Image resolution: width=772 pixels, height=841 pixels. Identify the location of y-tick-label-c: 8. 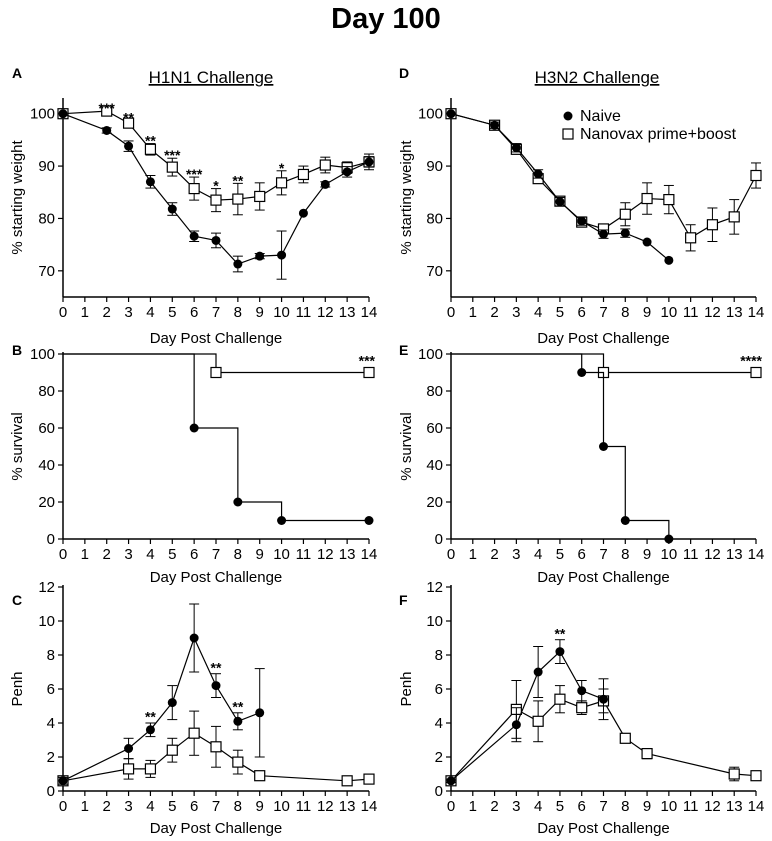
(51, 655).